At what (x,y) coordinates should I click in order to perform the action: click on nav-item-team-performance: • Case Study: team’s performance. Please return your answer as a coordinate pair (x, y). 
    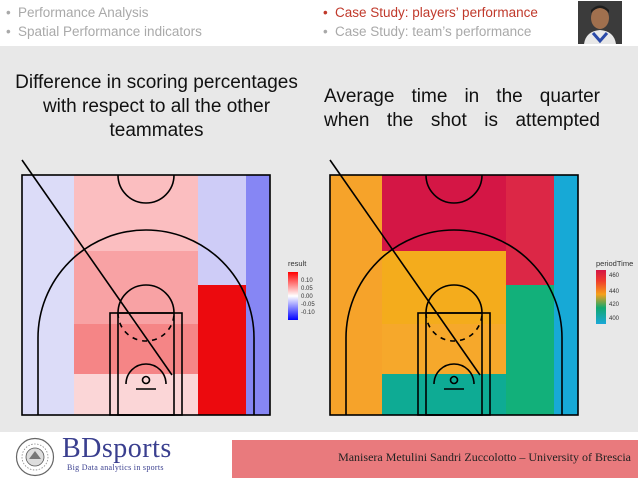
    Looking at the image, I should click on (427, 31).